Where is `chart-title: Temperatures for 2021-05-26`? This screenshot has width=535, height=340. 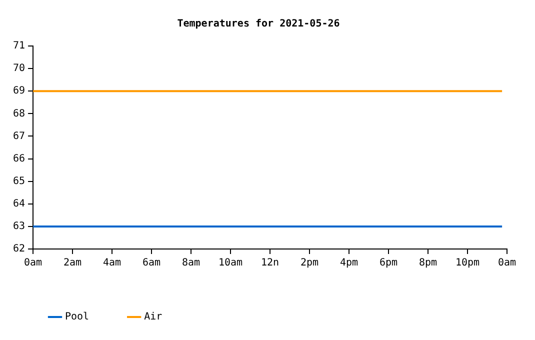 chart-title: Temperatures for 2021-05-26 is located at coordinates (258, 24).